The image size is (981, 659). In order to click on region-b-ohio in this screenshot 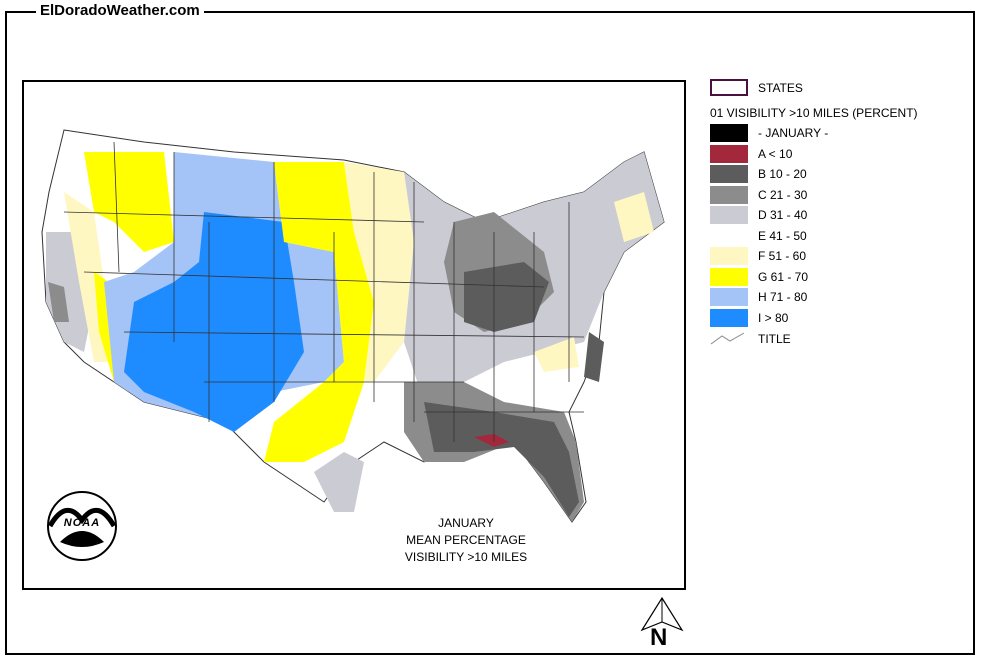, I will do `click(506, 297)`.